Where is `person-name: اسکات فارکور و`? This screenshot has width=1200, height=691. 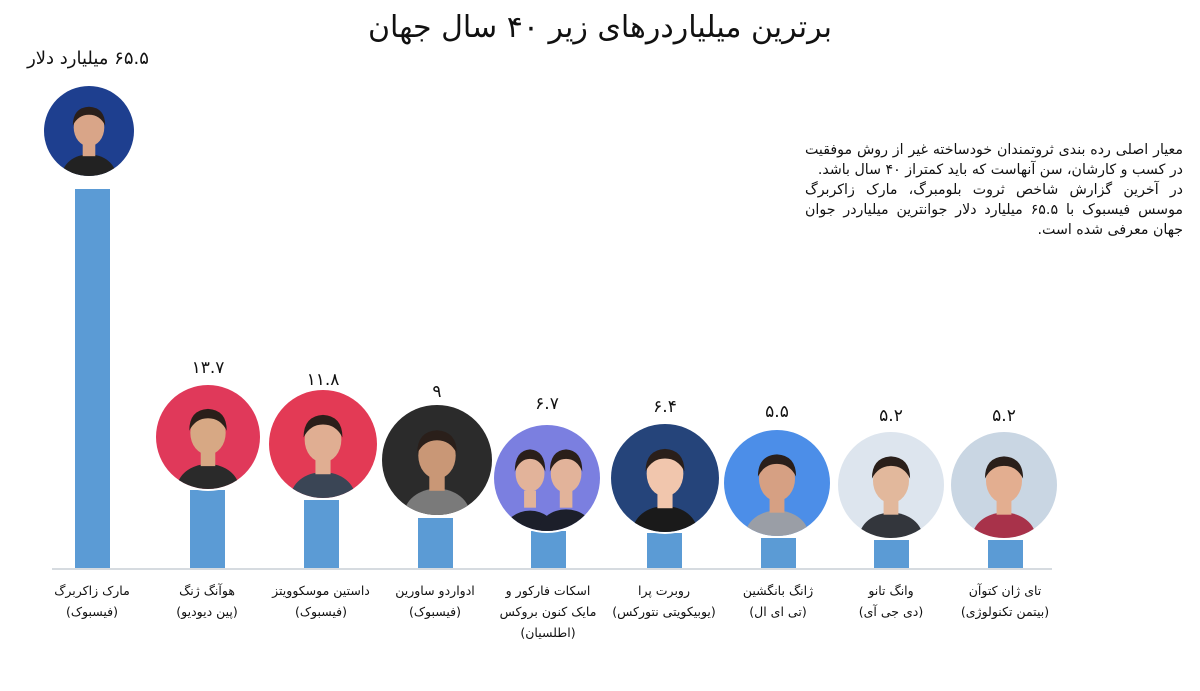 person-name: اسکات فارکور و is located at coordinates (548, 590).